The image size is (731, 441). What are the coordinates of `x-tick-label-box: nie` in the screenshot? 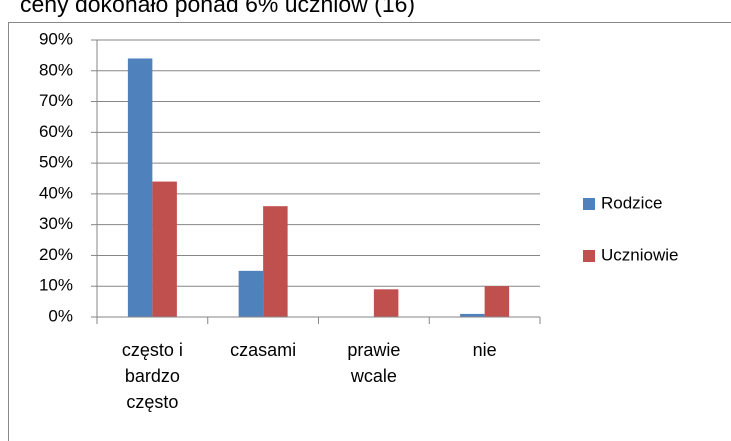 It's located at (484, 350).